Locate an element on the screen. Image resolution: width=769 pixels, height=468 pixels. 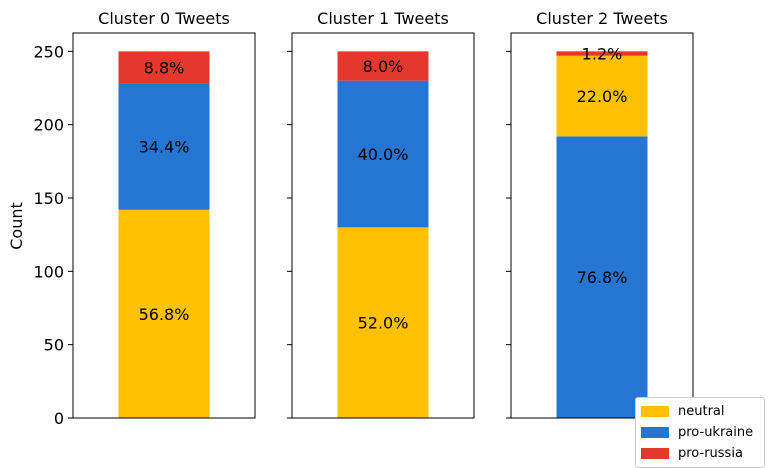
data-label-neutral: 56.8% is located at coordinates (164, 314).